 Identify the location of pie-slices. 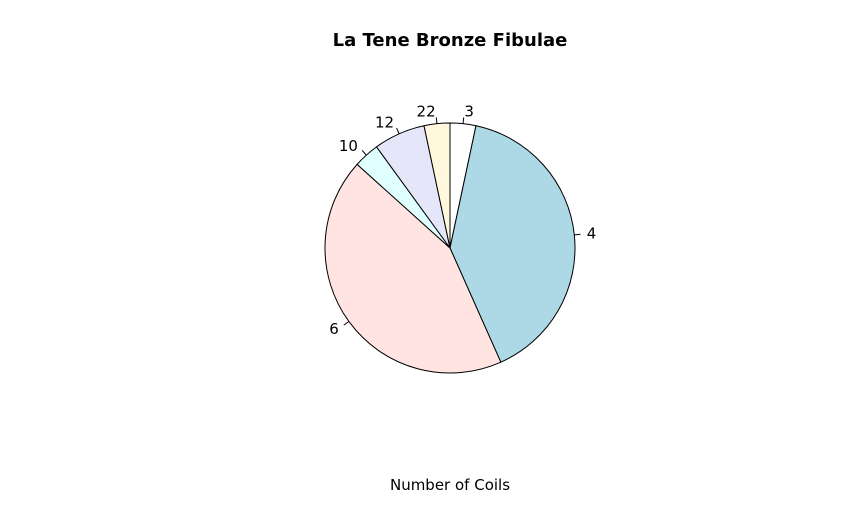
(450, 248).